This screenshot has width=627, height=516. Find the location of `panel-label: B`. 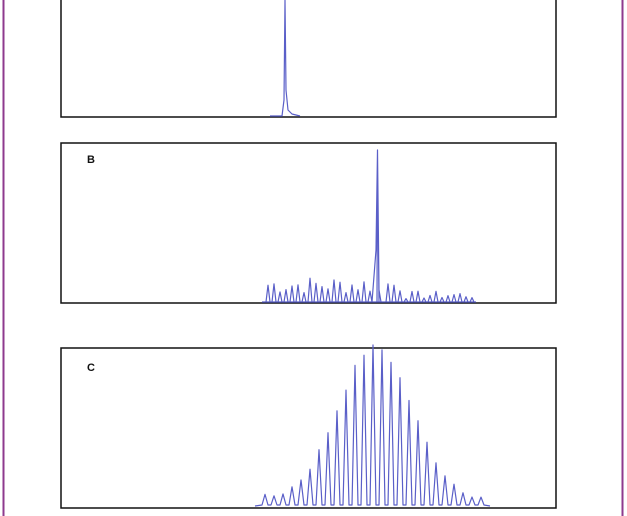

panel-label: B is located at coordinates (91, 160).